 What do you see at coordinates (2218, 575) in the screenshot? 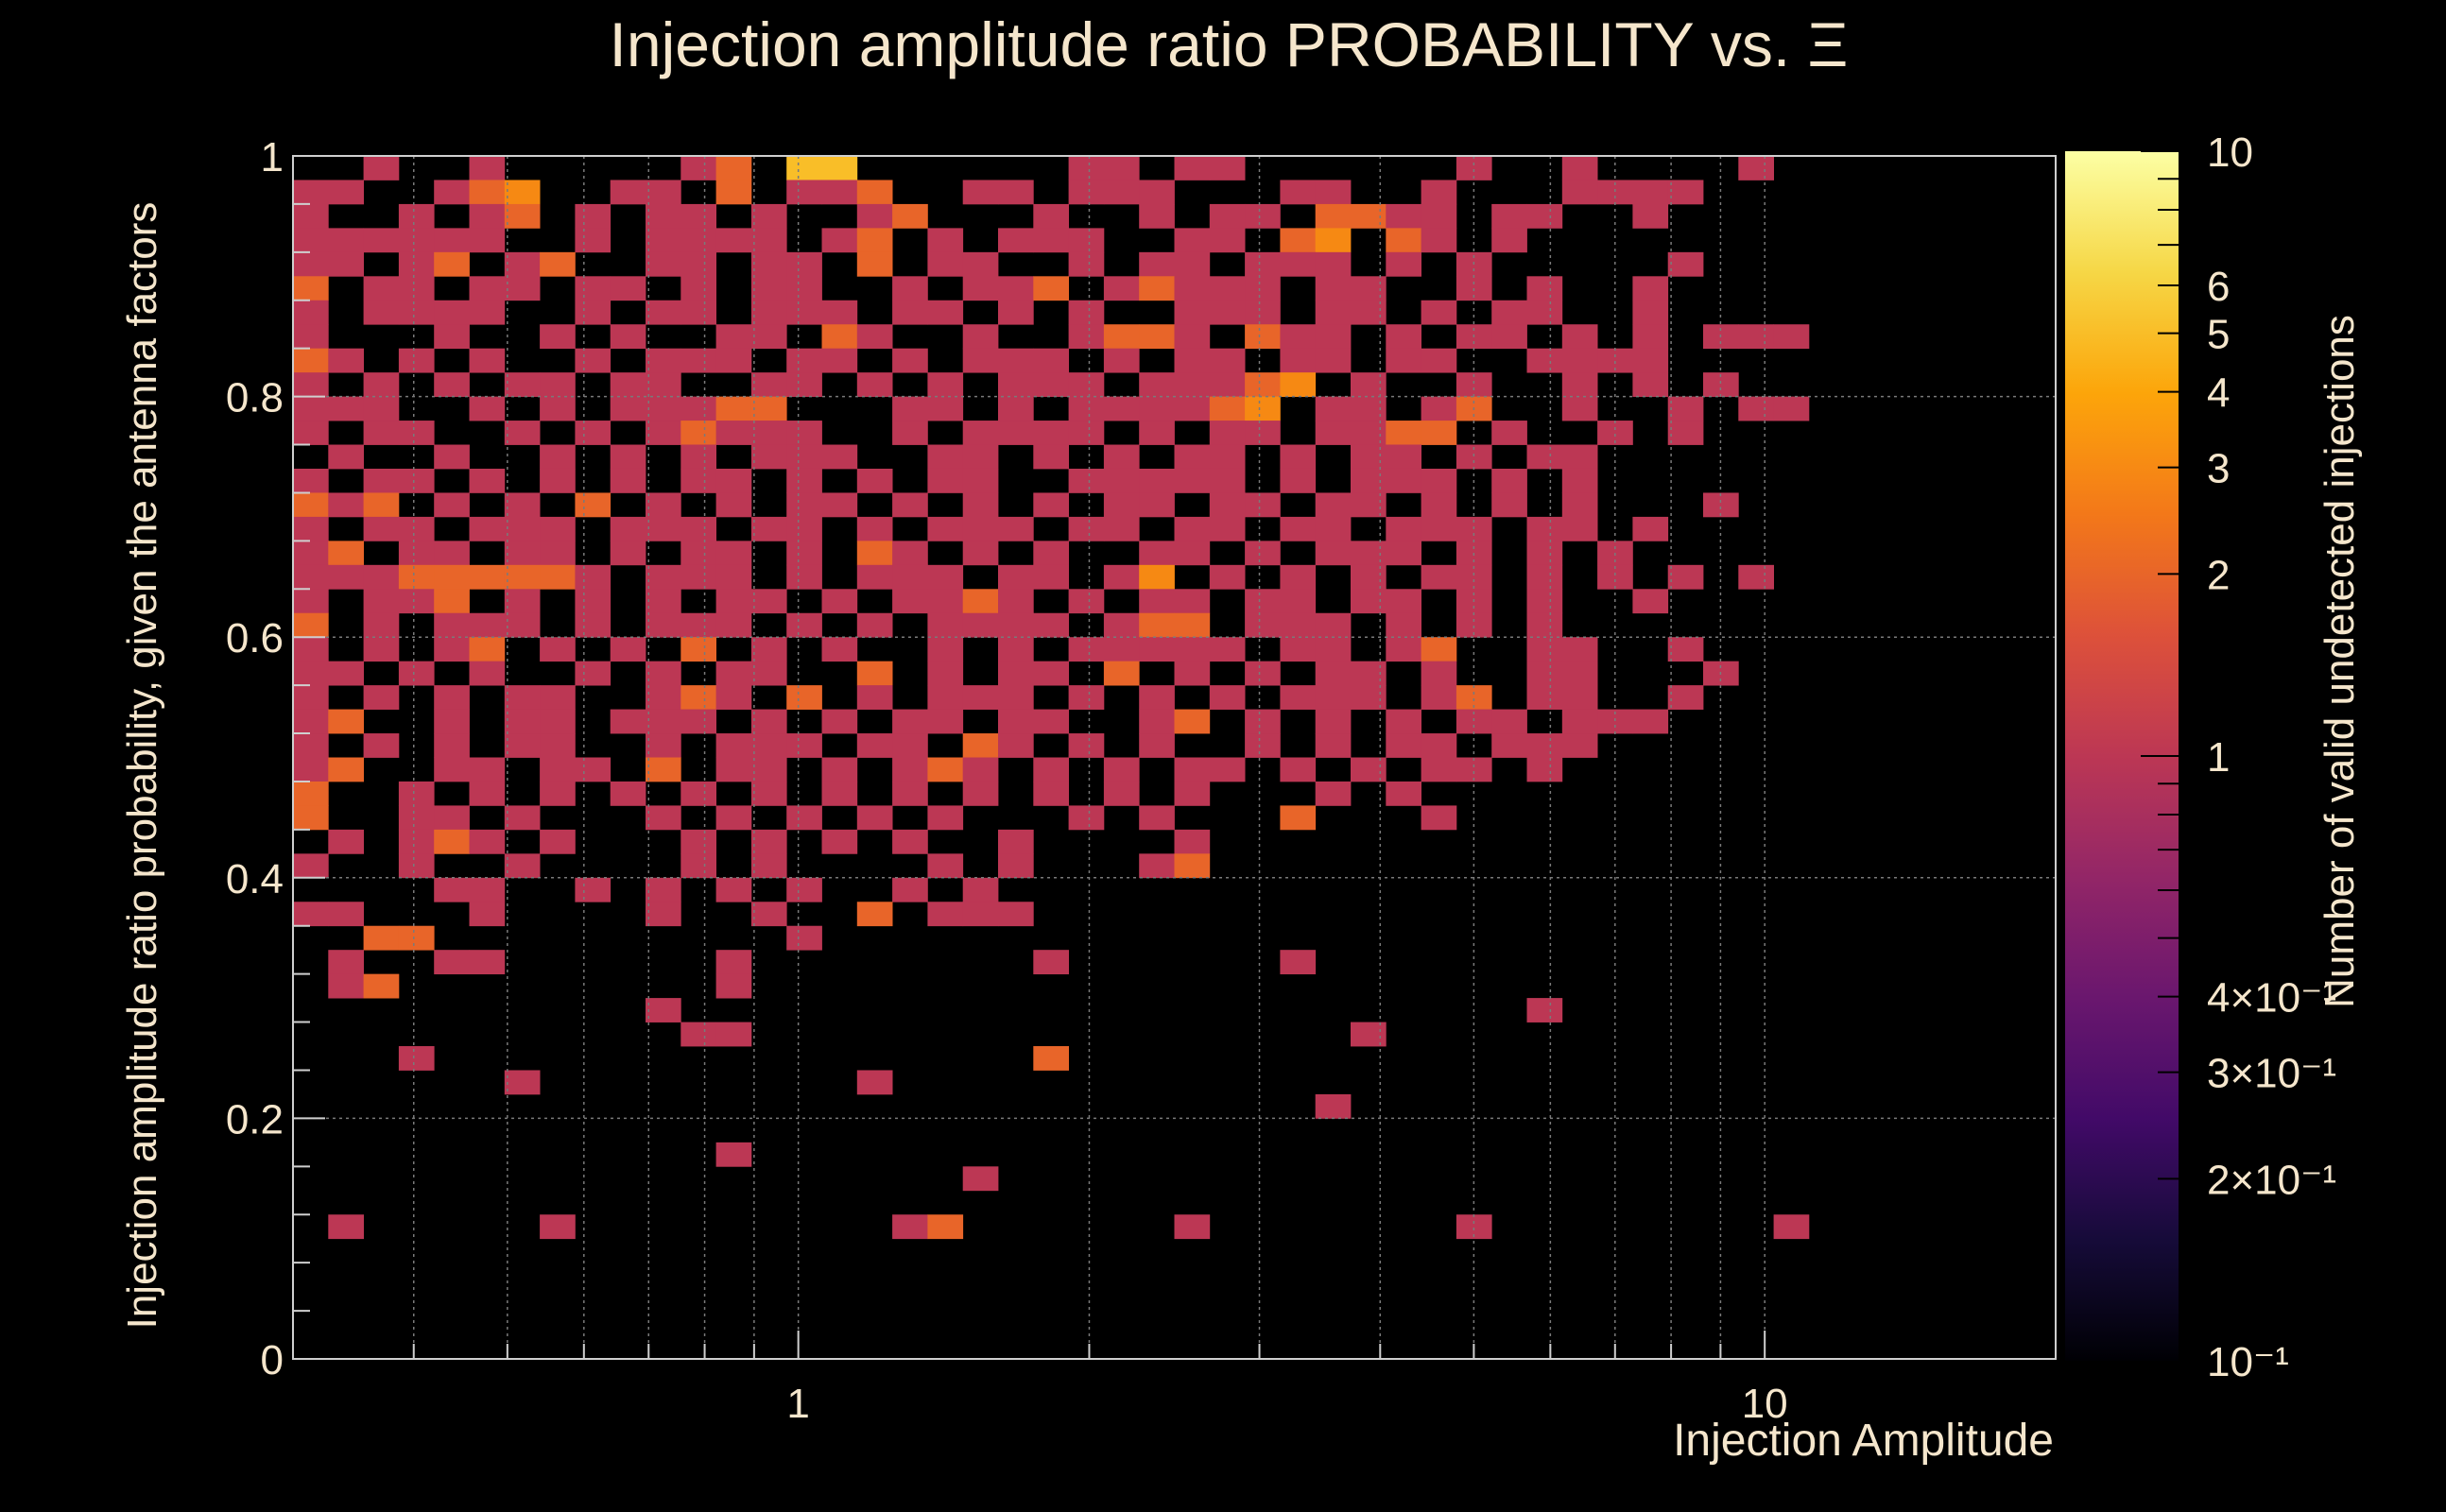
I see `colorbar-tick-label: 2` at bounding box center [2218, 575].